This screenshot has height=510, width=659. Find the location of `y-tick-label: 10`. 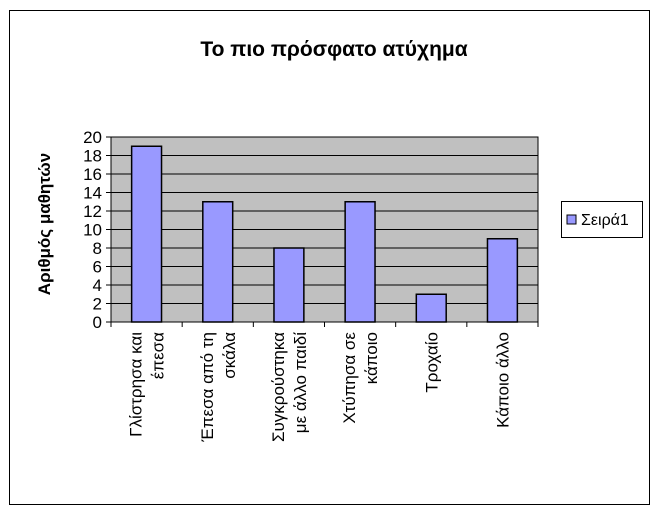

y-tick-label: 10 is located at coordinates (92, 230).